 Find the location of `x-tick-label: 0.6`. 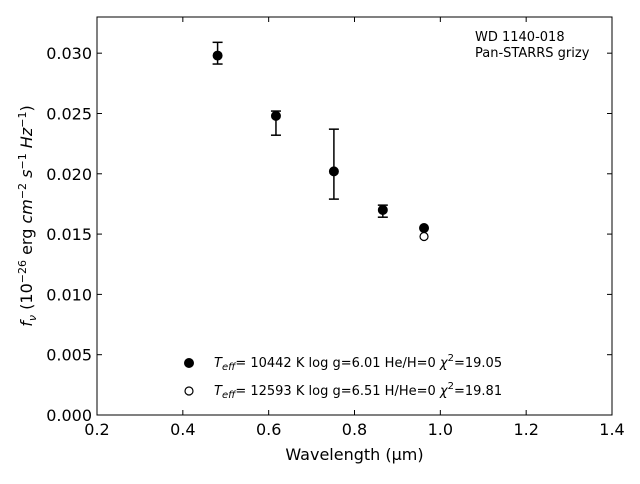

x-tick-label: 0.6 is located at coordinates (268, 429).